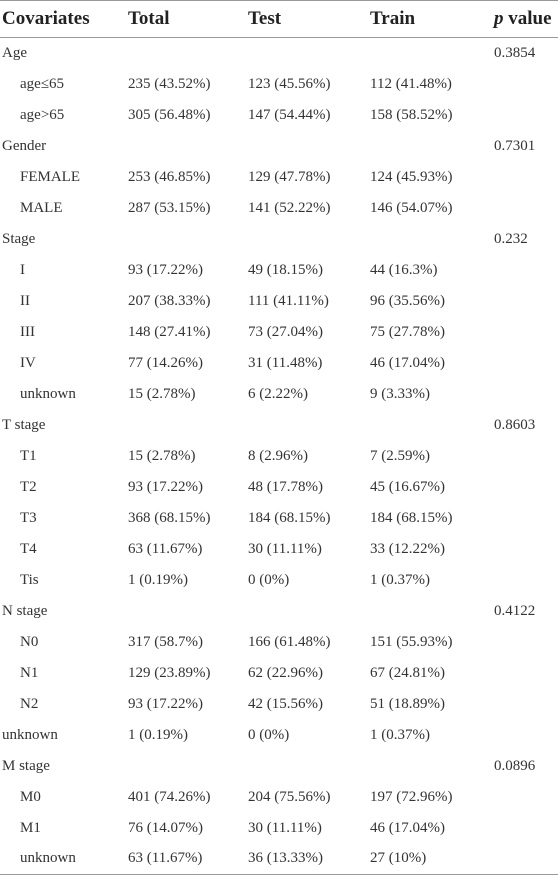 This screenshot has width=558, height=878. What do you see at coordinates (279, 704) in the screenshot?
I see `table-row: N2 93 (17.22%) 42 (15.56%) 51 (18.89%)` at bounding box center [279, 704].